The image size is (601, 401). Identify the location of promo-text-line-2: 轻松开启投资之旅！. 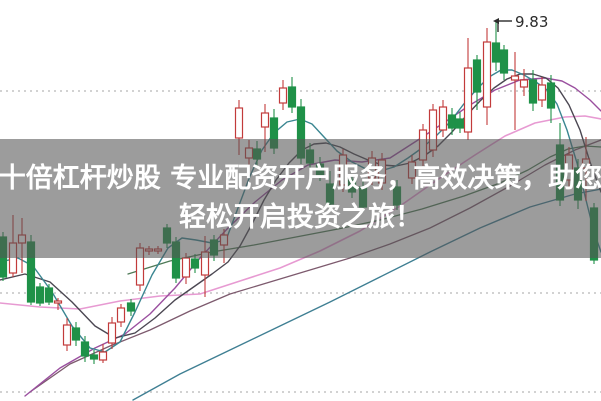
(300, 217).